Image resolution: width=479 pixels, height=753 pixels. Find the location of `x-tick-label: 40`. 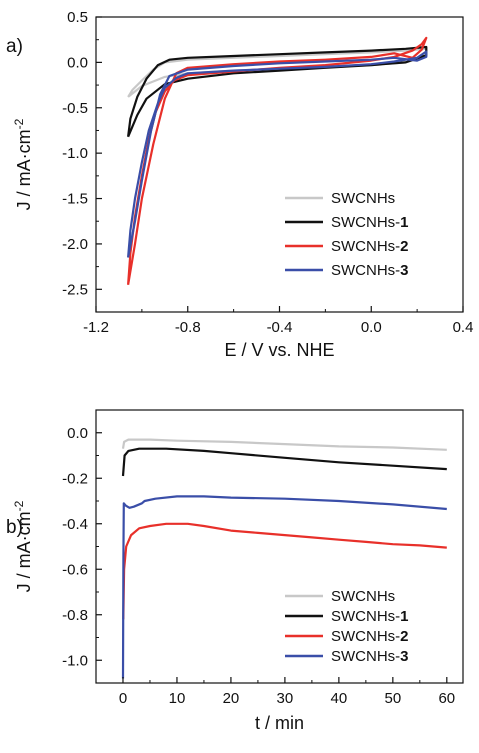

x-tick-label: 40 is located at coordinates (339, 698).